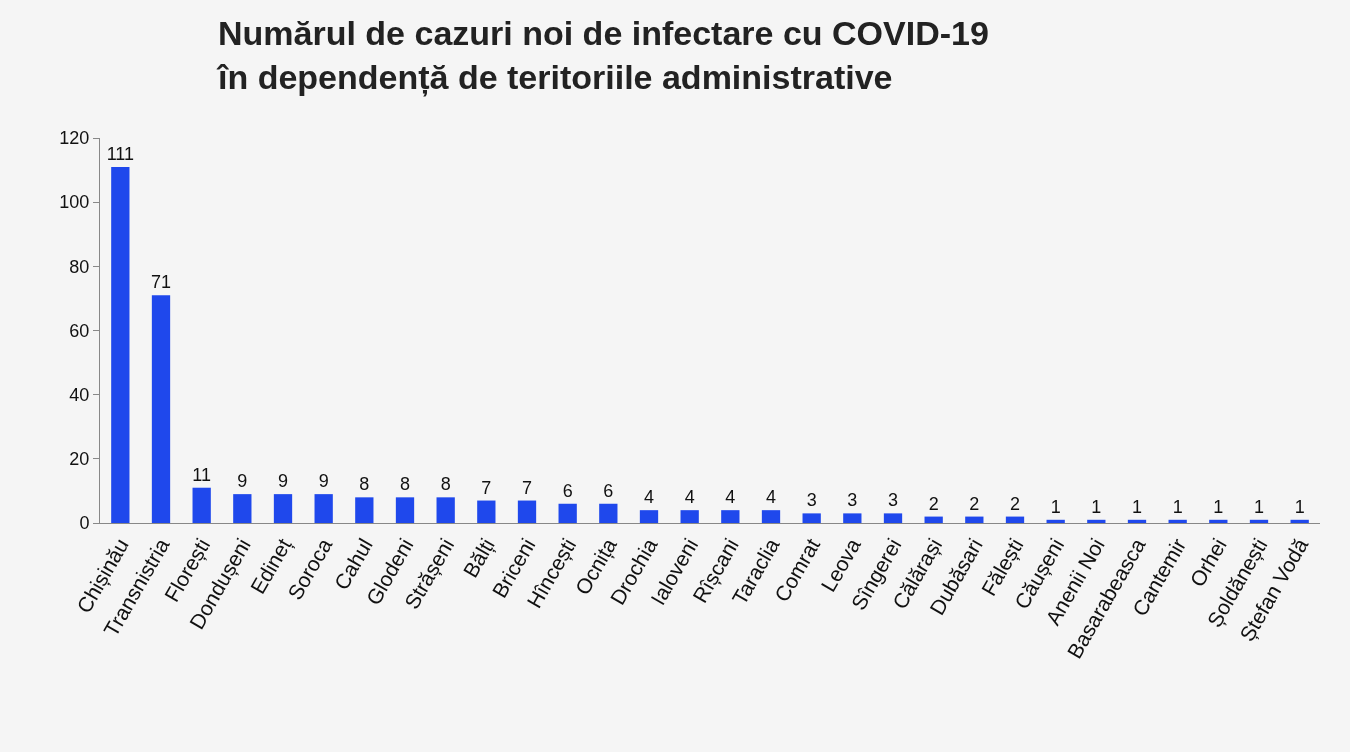 The height and width of the screenshot is (752, 1350). I want to click on y-tick-label: 80, so click(79, 266).